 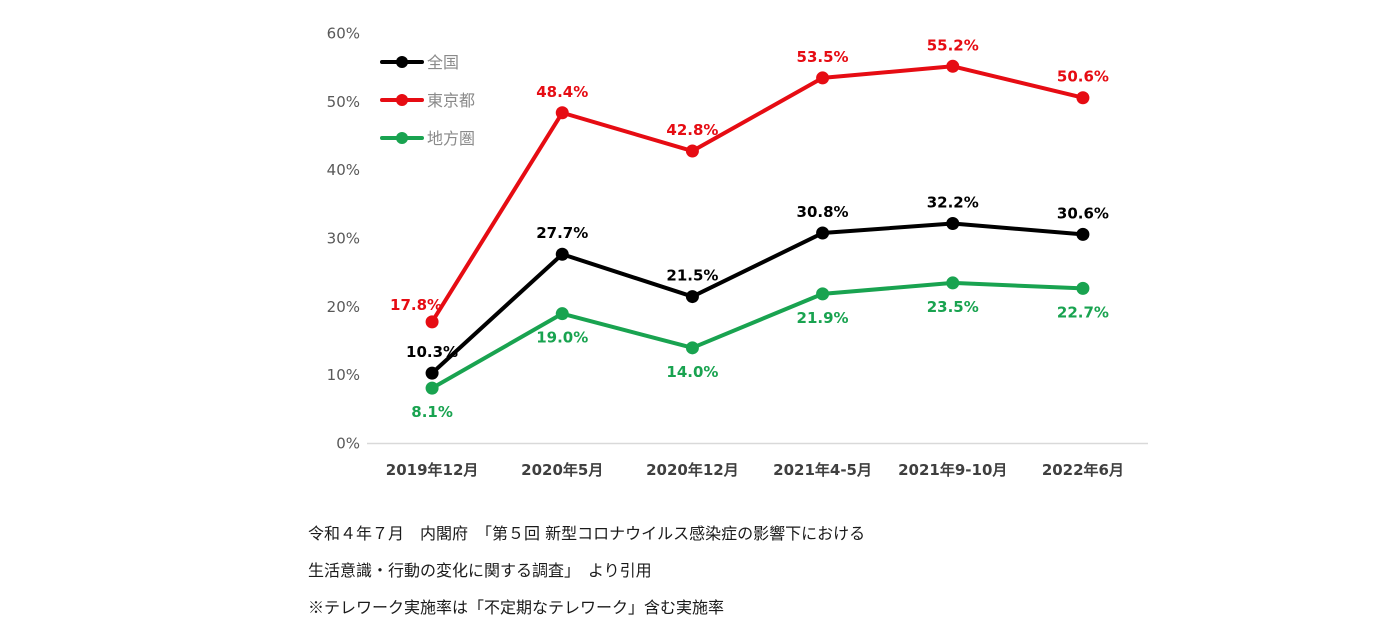 What do you see at coordinates (1083, 312) in the screenshot?
I see `data-point-label: 22.7%` at bounding box center [1083, 312].